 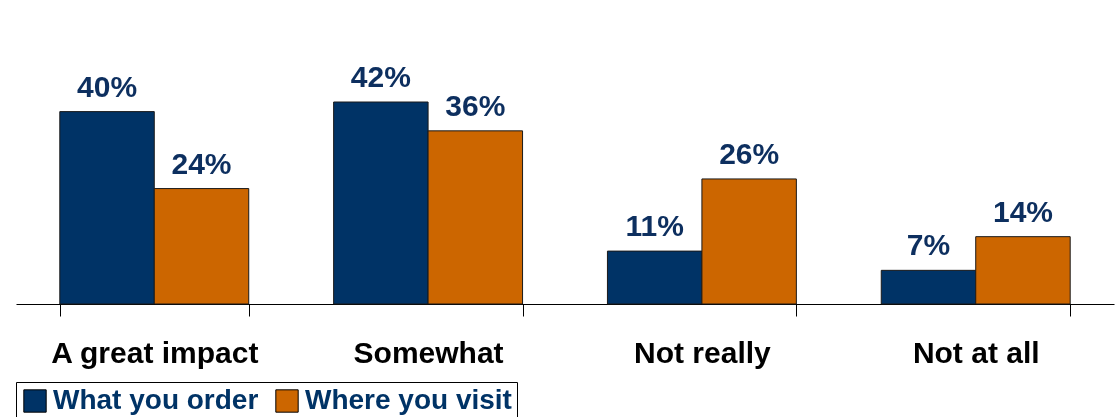 What do you see at coordinates (928, 245) in the screenshot?
I see `data-label: 7%` at bounding box center [928, 245].